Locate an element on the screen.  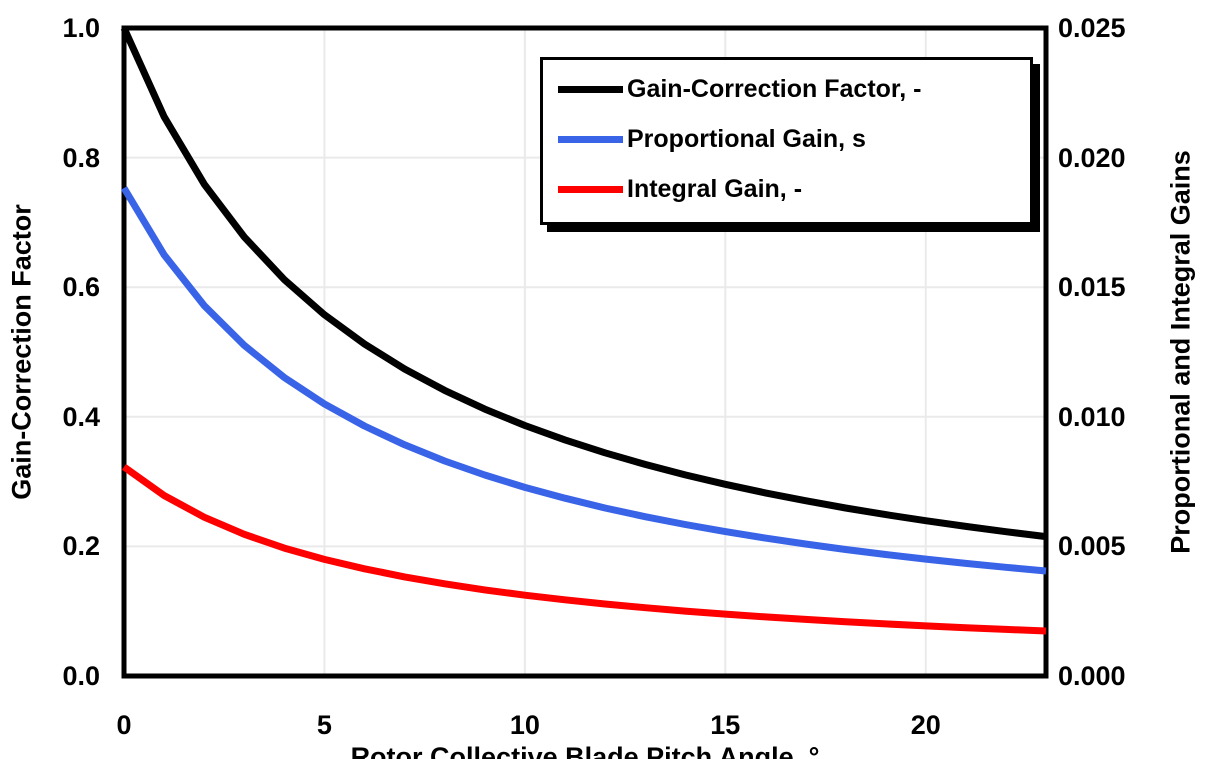
left-axis-tick-label: 0.0 is located at coordinates (81, 676).